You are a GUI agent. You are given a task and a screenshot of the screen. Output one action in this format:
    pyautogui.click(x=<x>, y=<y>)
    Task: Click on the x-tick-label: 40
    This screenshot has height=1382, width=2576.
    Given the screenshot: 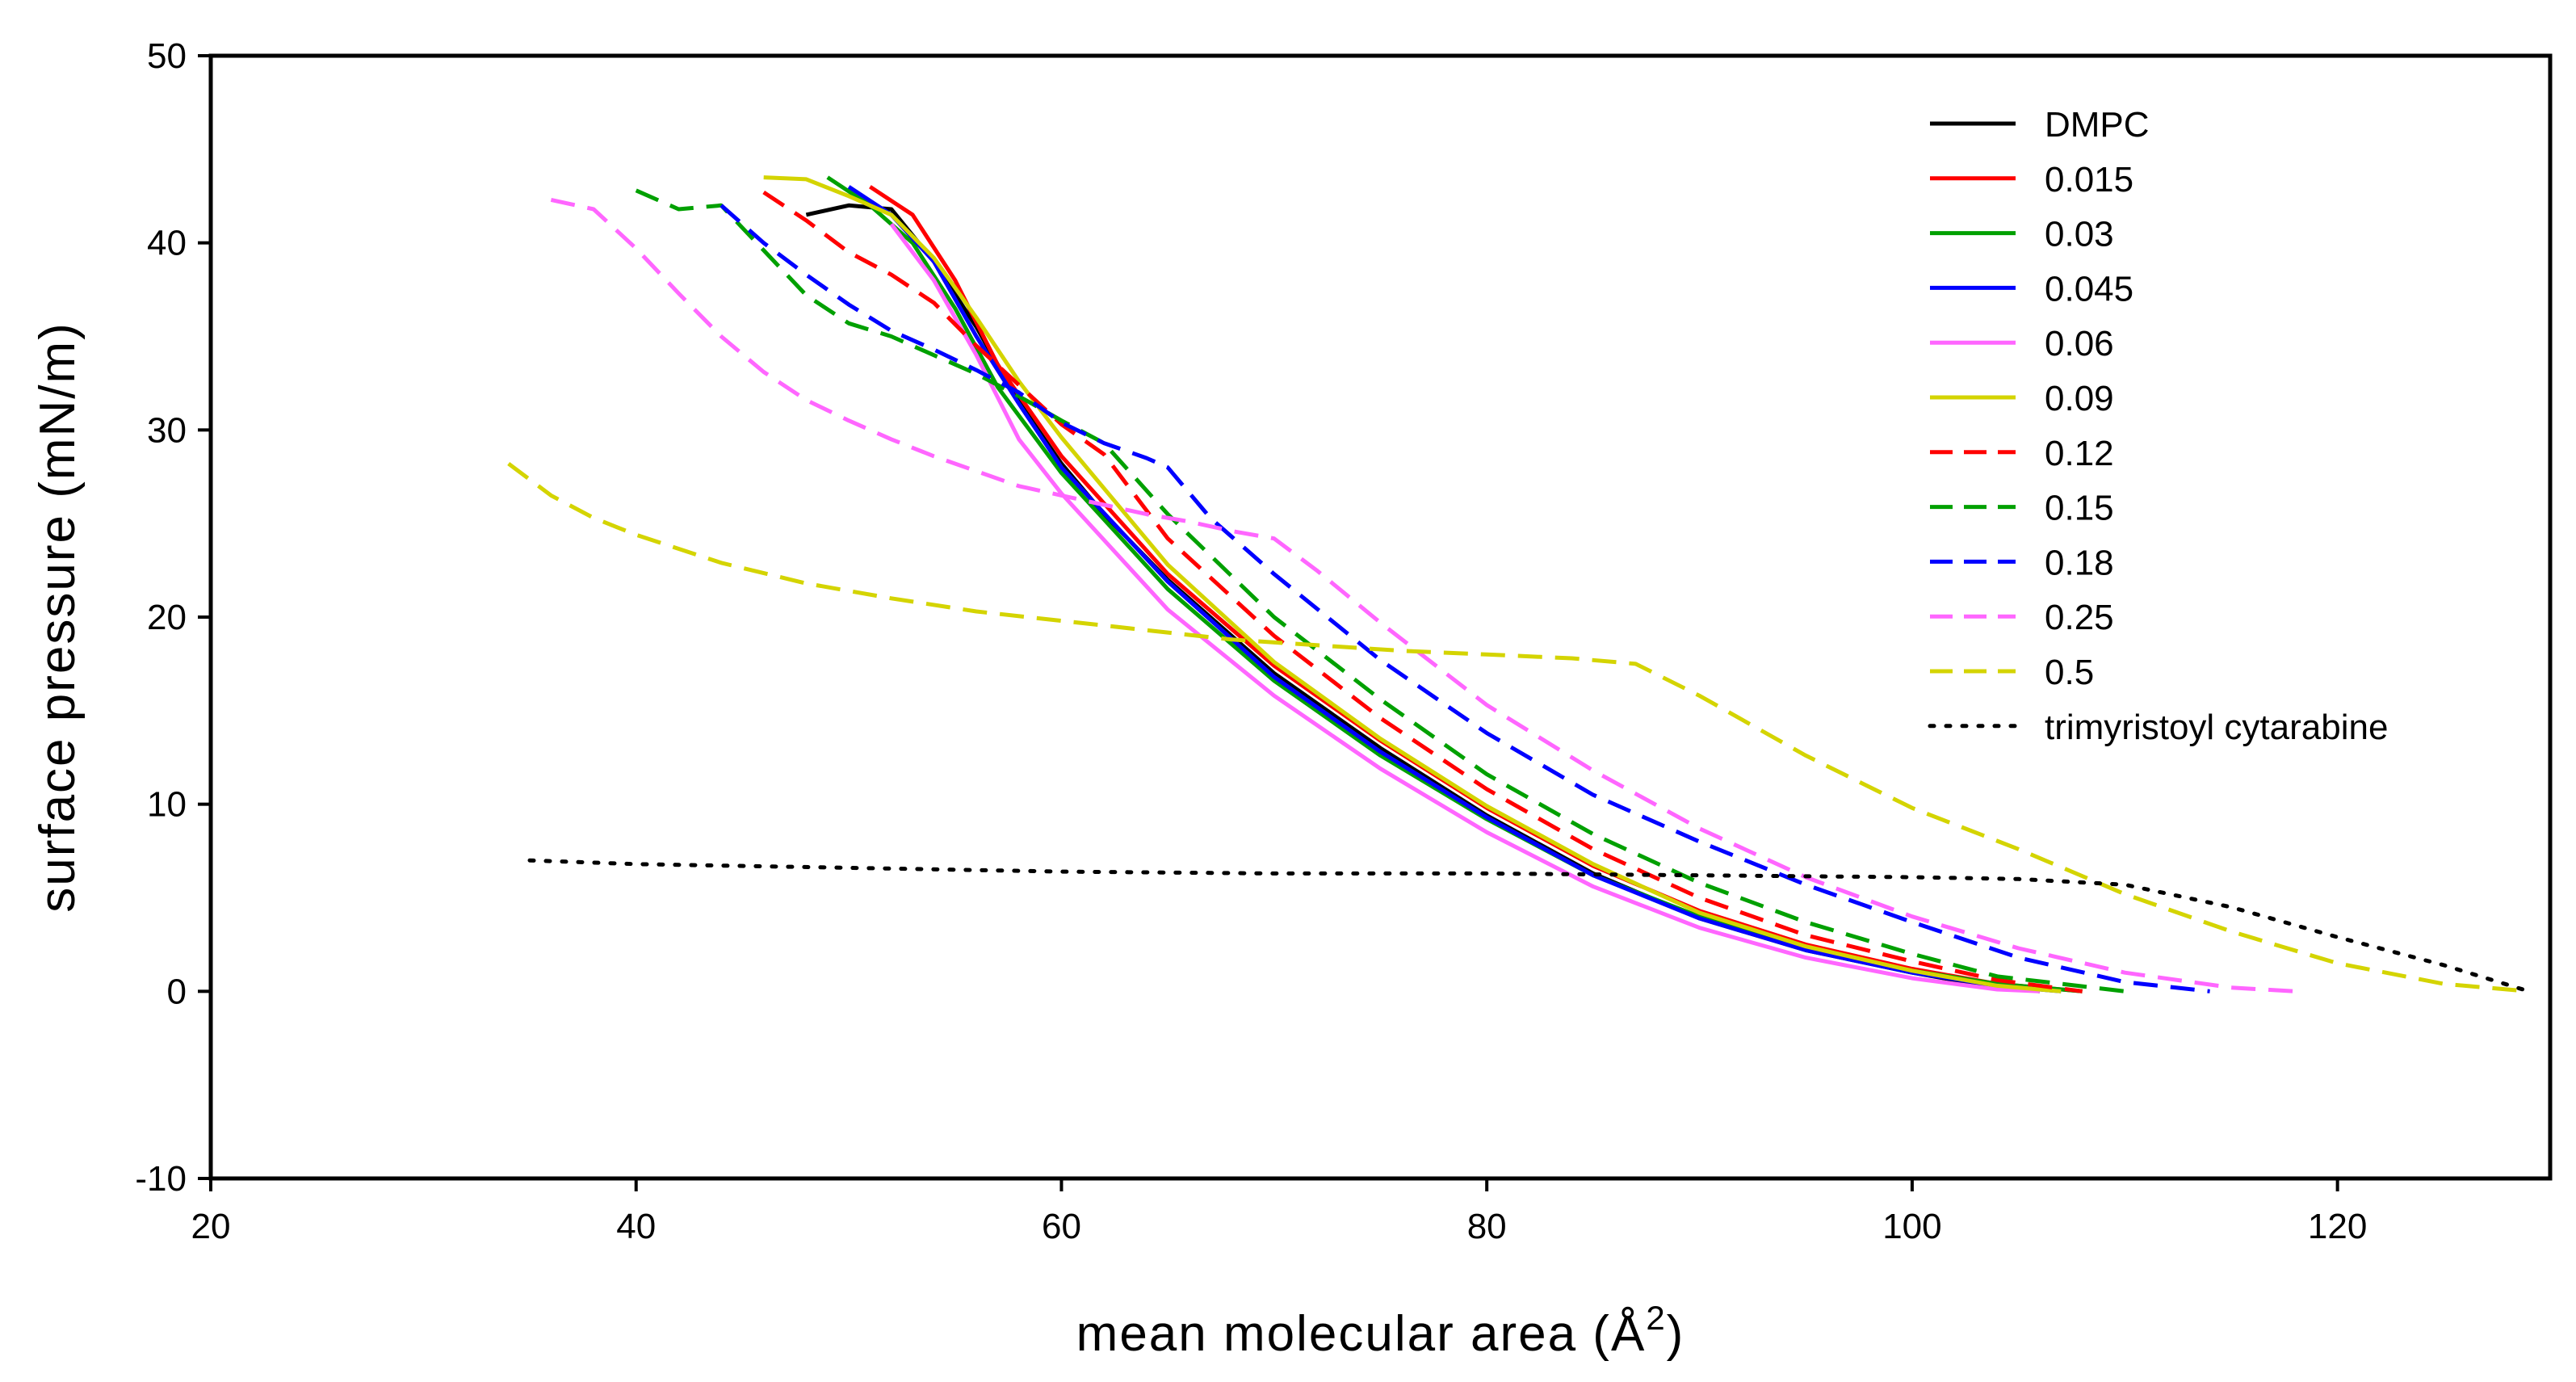 What is the action you would take?
    pyautogui.click(x=636, y=1226)
    